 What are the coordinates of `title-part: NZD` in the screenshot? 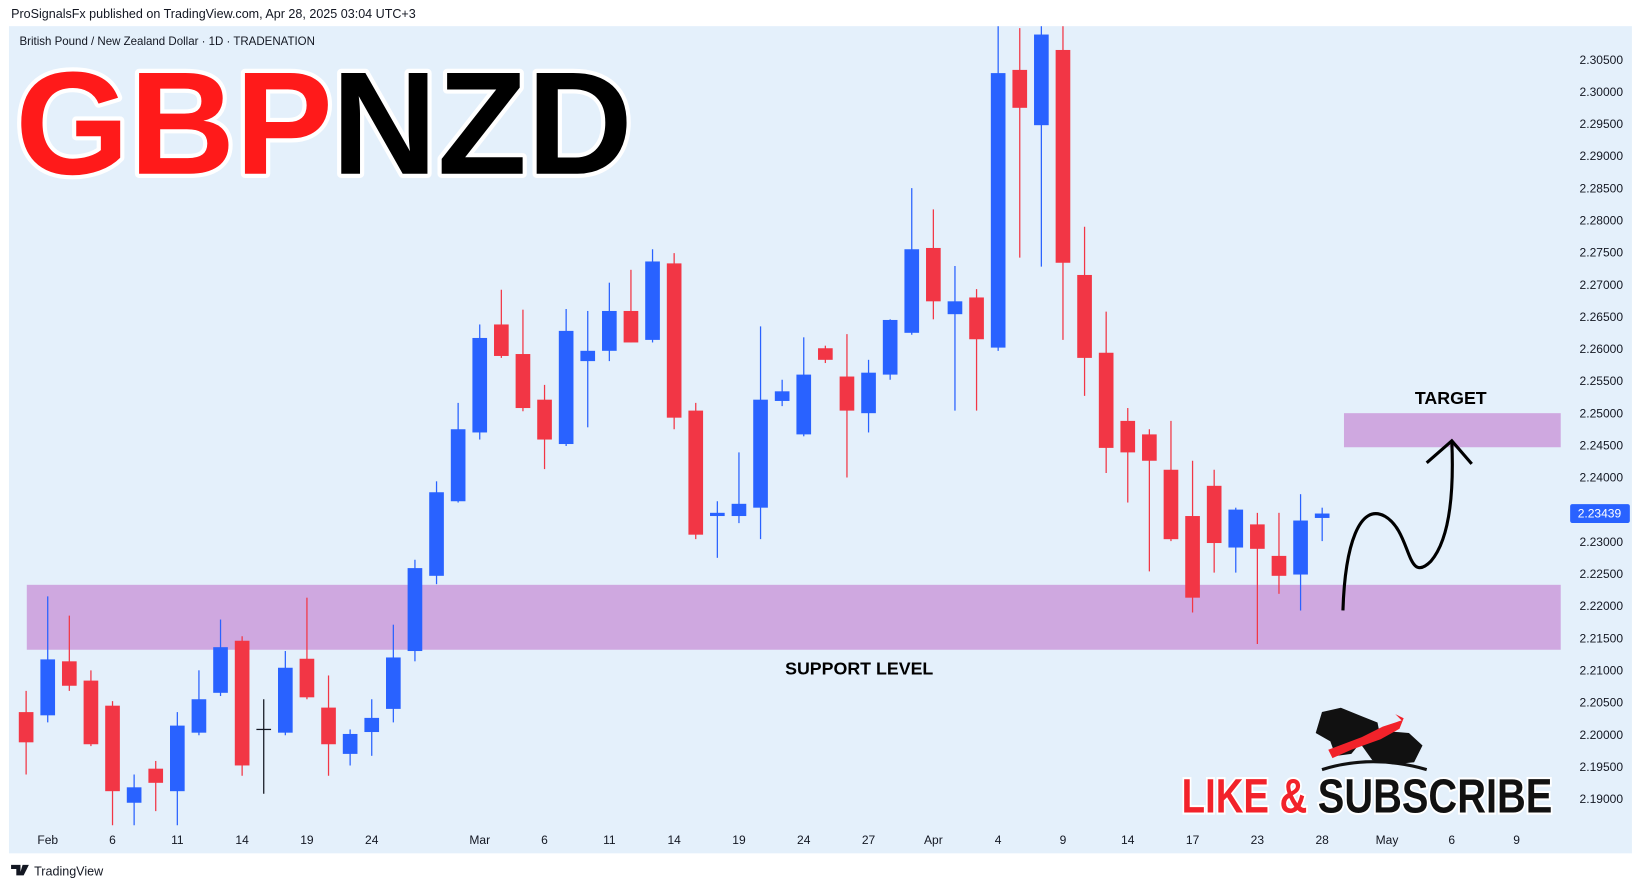 It's located at (481, 124).